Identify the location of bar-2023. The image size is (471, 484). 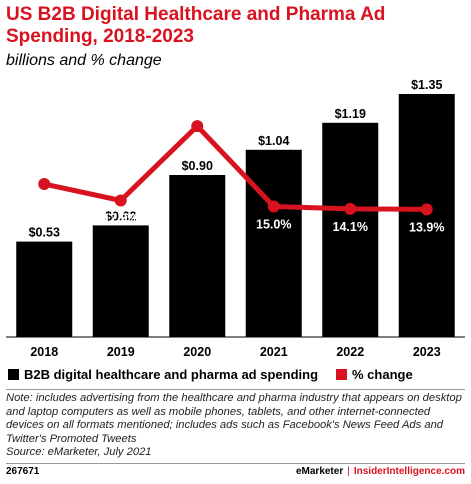
(426, 215).